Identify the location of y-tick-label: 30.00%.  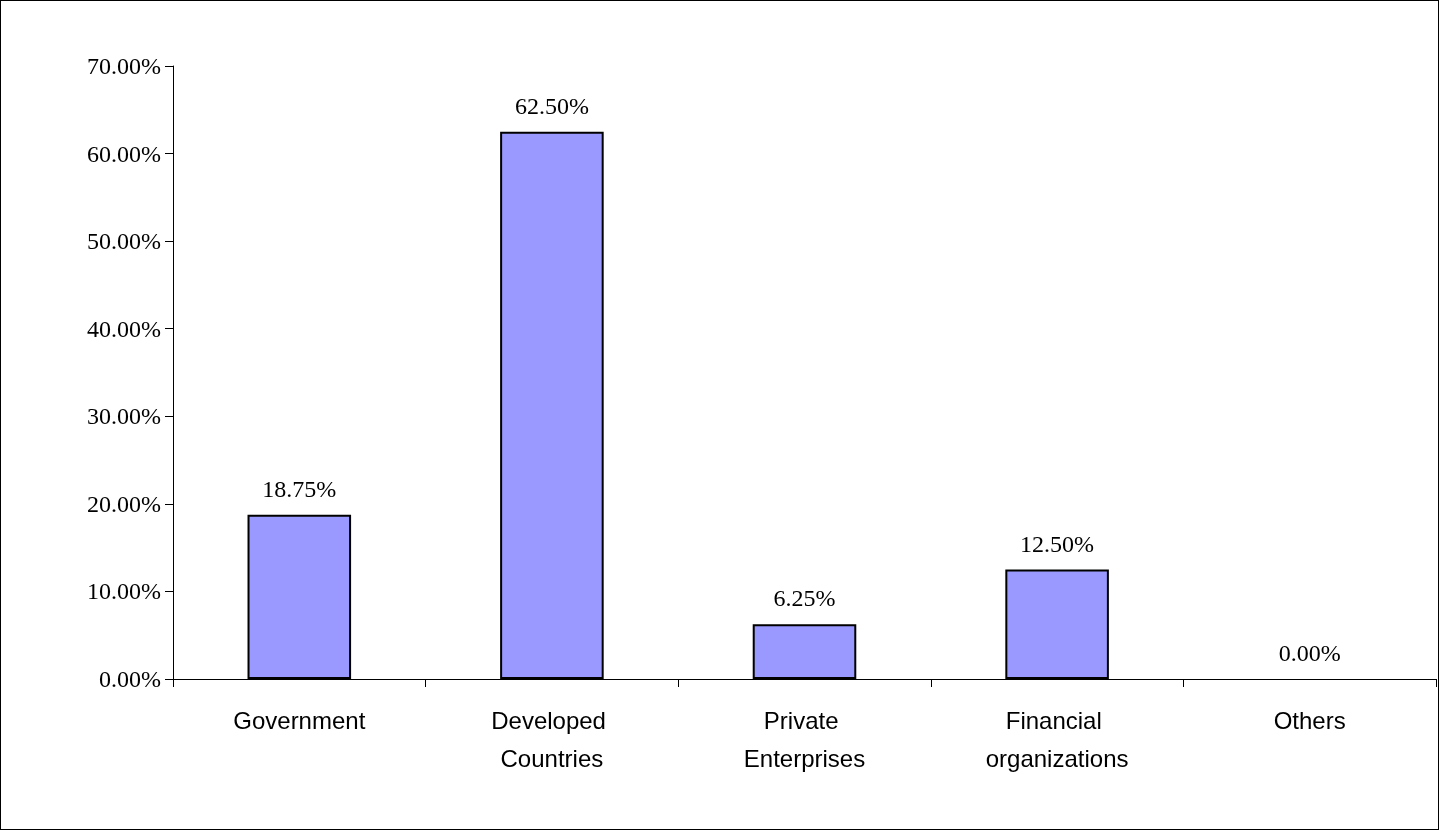
(124, 416).